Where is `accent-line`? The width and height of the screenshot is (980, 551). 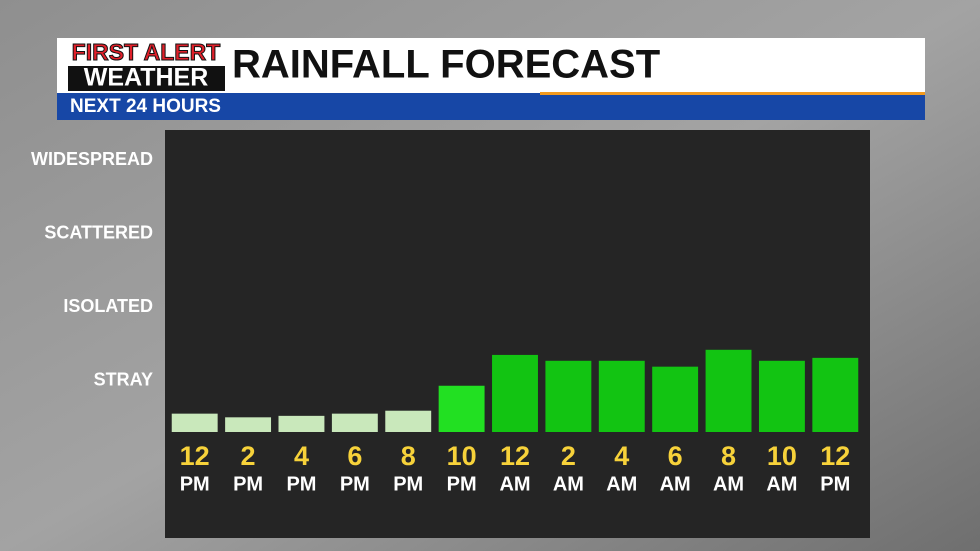 accent-line is located at coordinates (732, 93).